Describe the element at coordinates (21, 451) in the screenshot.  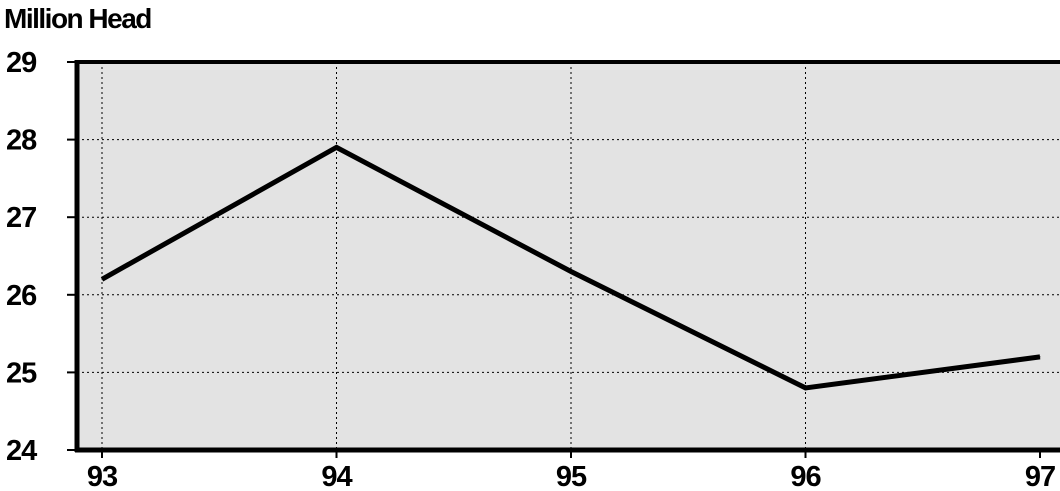
I see `y-tick-label: 24` at that location.